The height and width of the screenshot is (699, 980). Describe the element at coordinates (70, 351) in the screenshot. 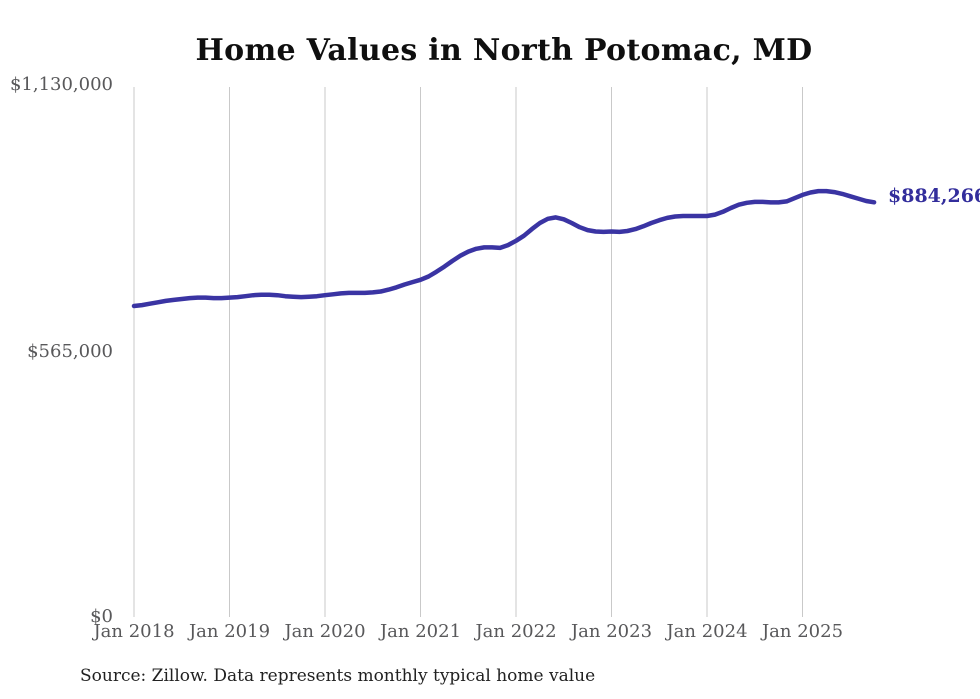

I see `y-axis-tick-label-mid: $565,000` at that location.